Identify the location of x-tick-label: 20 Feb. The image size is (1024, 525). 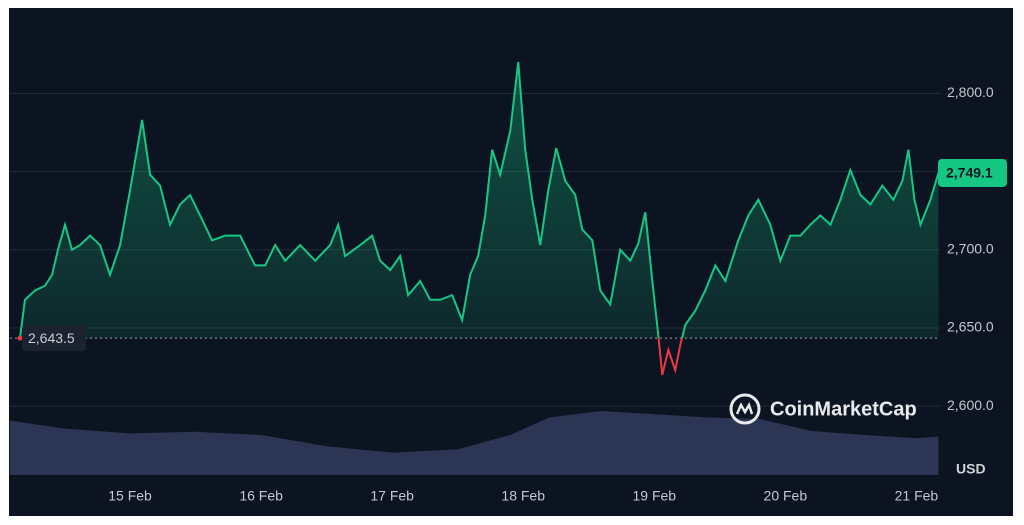
(786, 496).